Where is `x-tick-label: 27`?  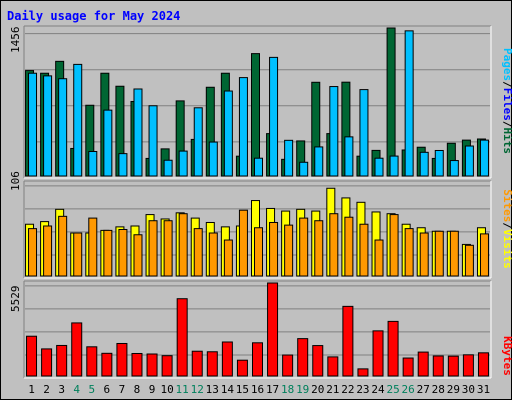
x-tick-label: 27 is located at coordinates (423, 389).